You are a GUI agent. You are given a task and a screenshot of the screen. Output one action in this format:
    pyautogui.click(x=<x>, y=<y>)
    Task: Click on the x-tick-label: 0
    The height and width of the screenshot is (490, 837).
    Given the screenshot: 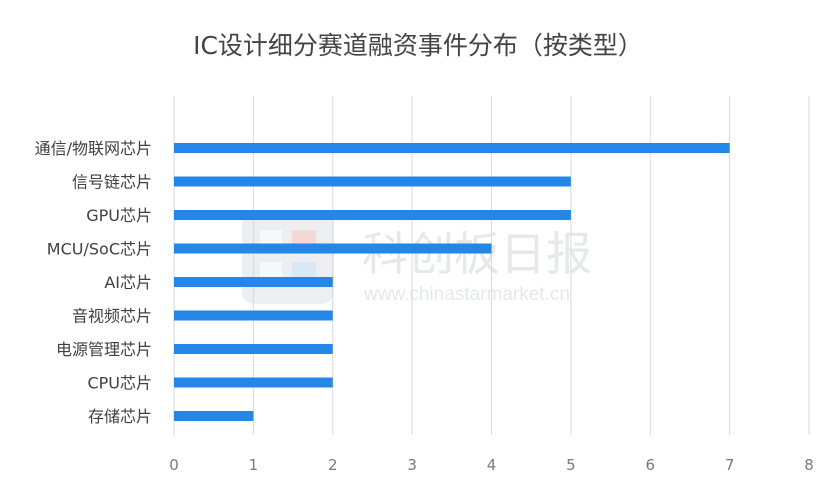 What is the action you would take?
    pyautogui.click(x=174, y=465)
    